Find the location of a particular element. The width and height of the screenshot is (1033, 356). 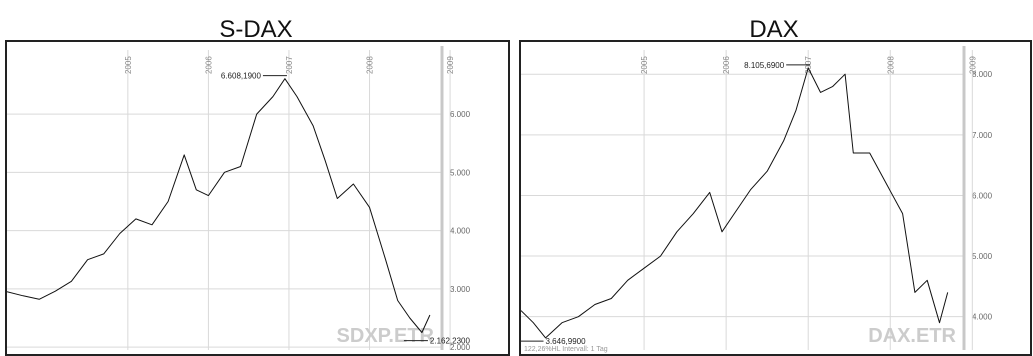

chart-title: DAX is located at coordinates (774, 29).